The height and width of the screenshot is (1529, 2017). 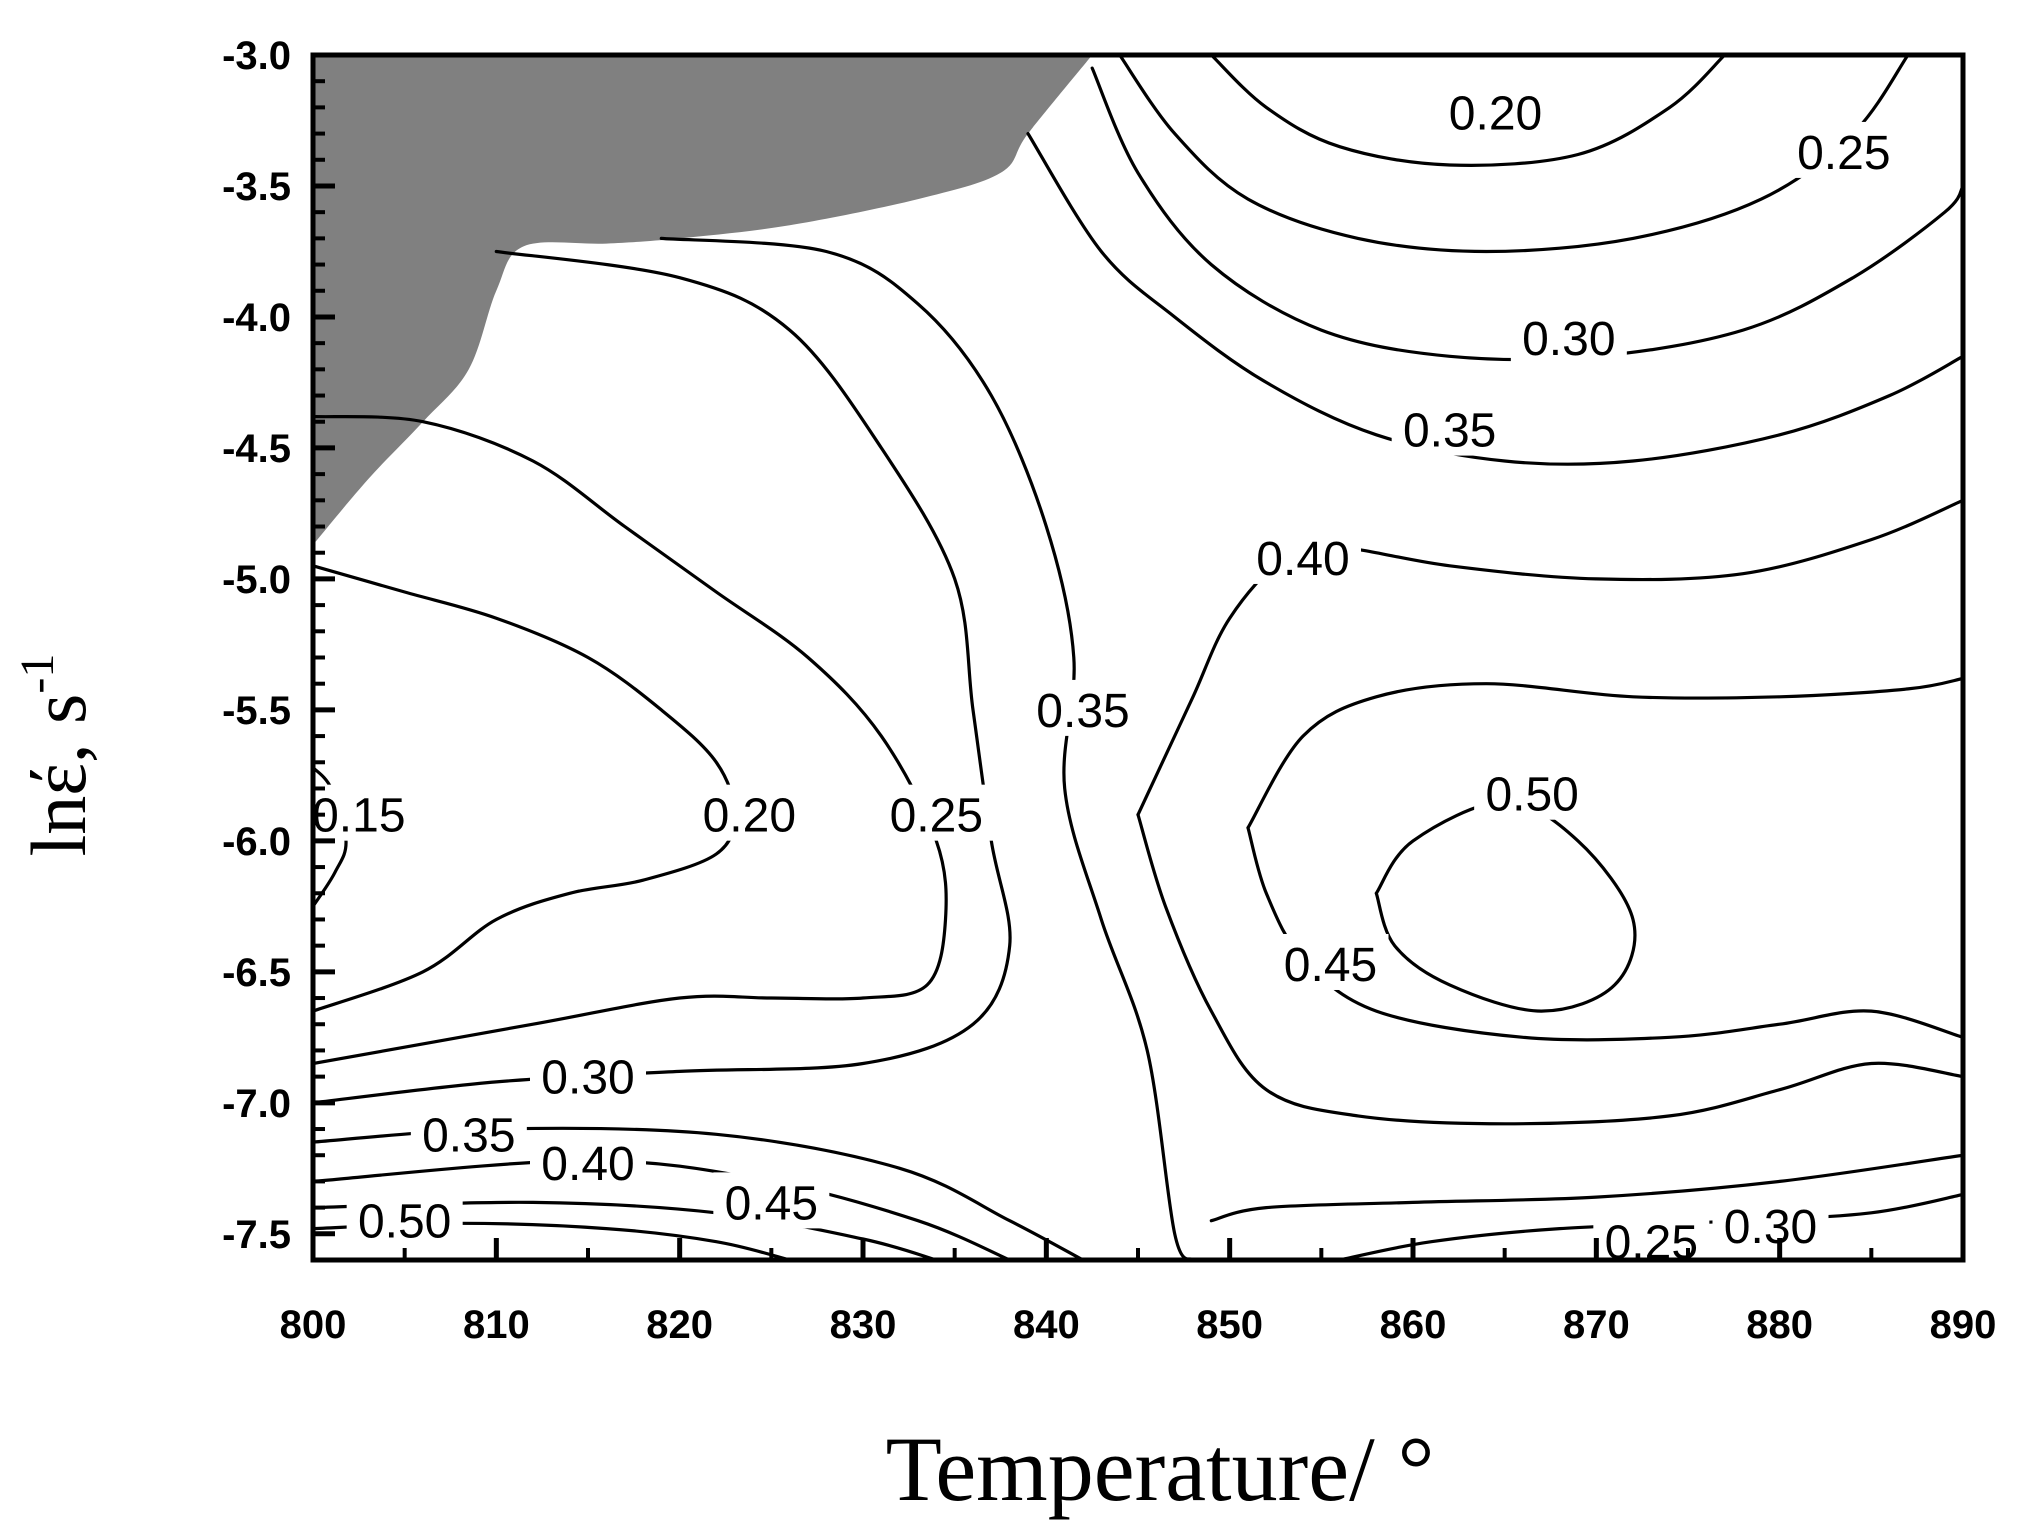 I want to click on y-tick-labels: -3.0 -3.5 -4.0 -4.5 -5.0 -5.5 -6.0 -6.5 -7.0 -7.5, so click(x=256, y=645).